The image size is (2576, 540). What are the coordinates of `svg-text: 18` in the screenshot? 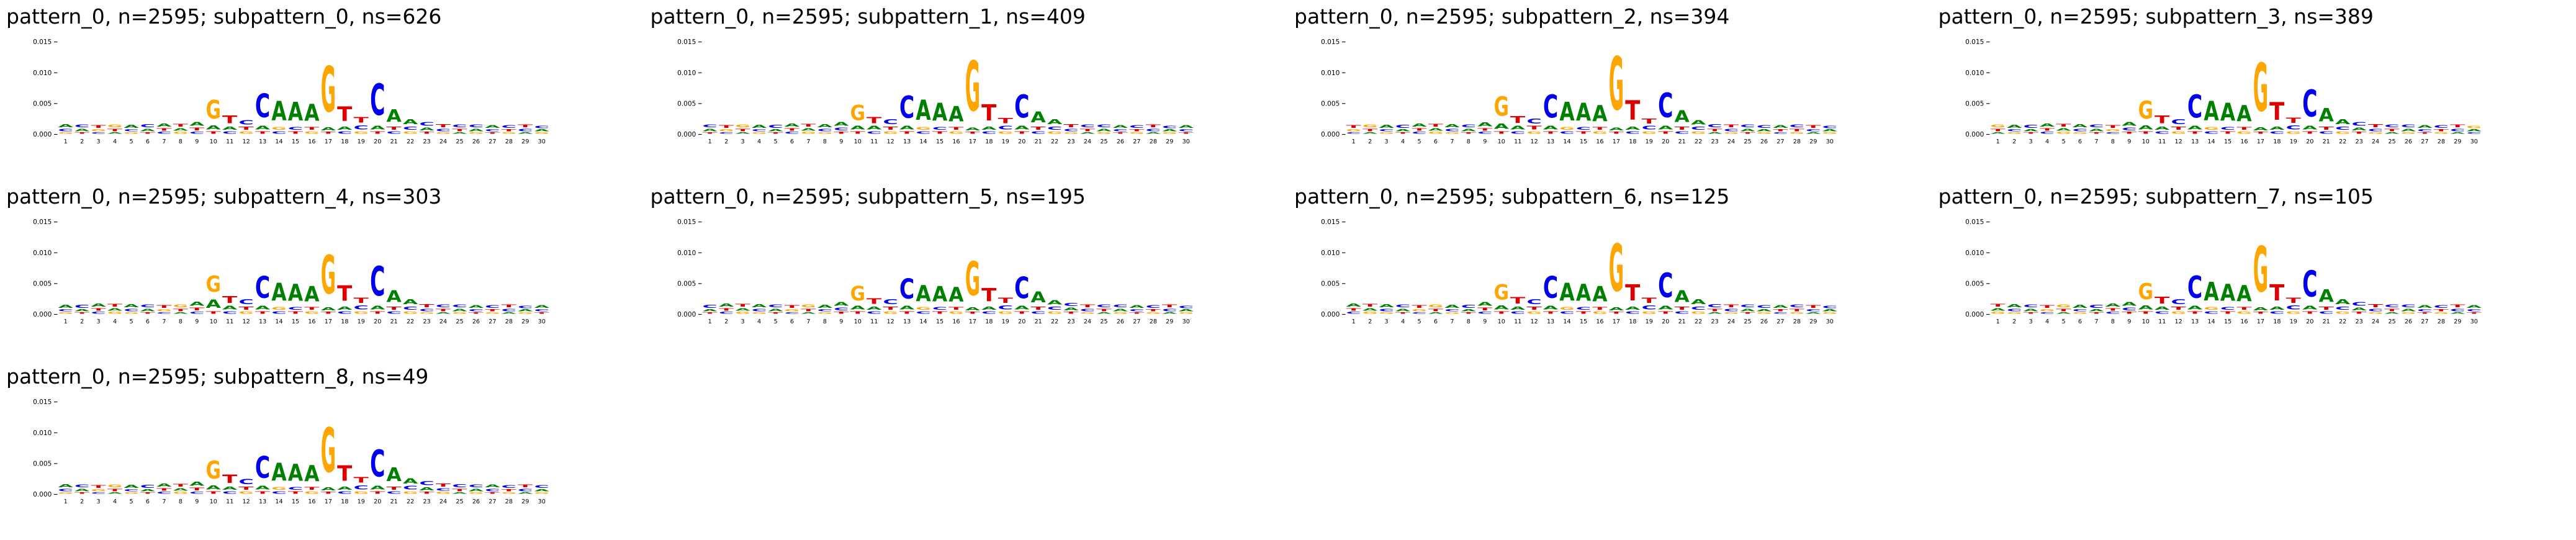 It's located at (1632, 322).